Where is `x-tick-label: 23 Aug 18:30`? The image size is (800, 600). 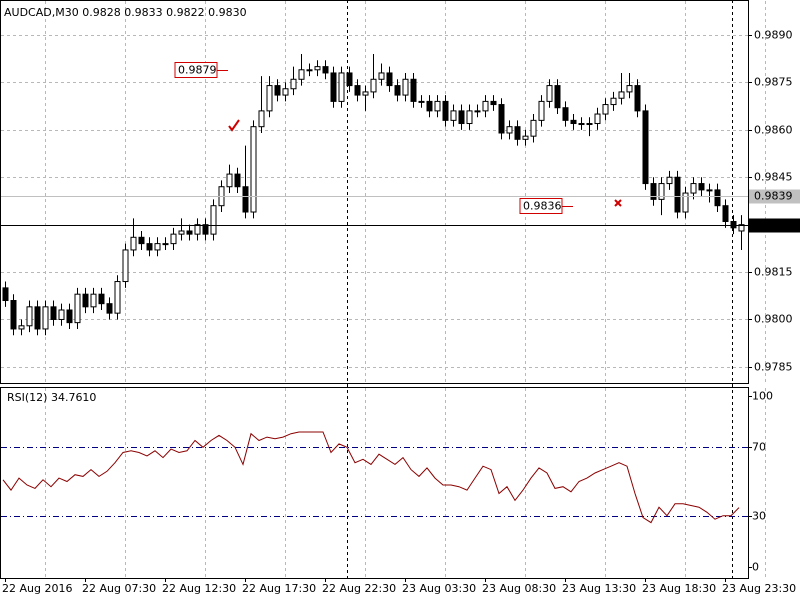 x-tick-label: 23 Aug 18:30 is located at coordinates (679, 588).